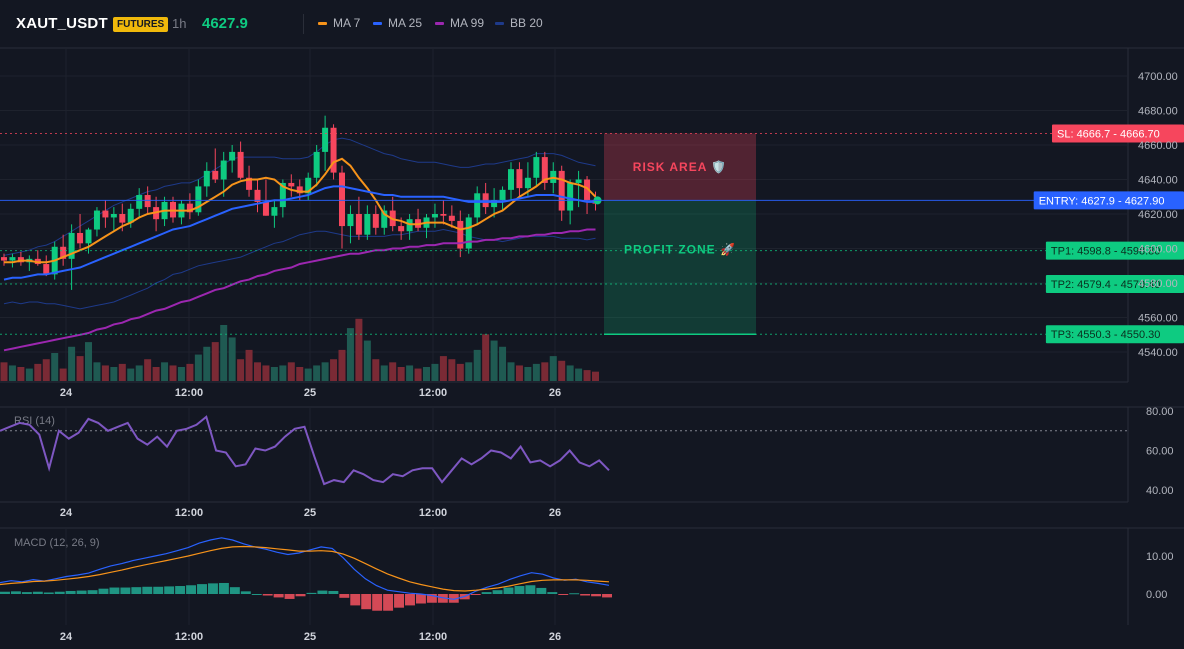 Image resolution: width=1184 pixels, height=649 pixels. Describe the element at coordinates (225, 23) in the screenshot. I see `last-price: 4627.9` at that location.